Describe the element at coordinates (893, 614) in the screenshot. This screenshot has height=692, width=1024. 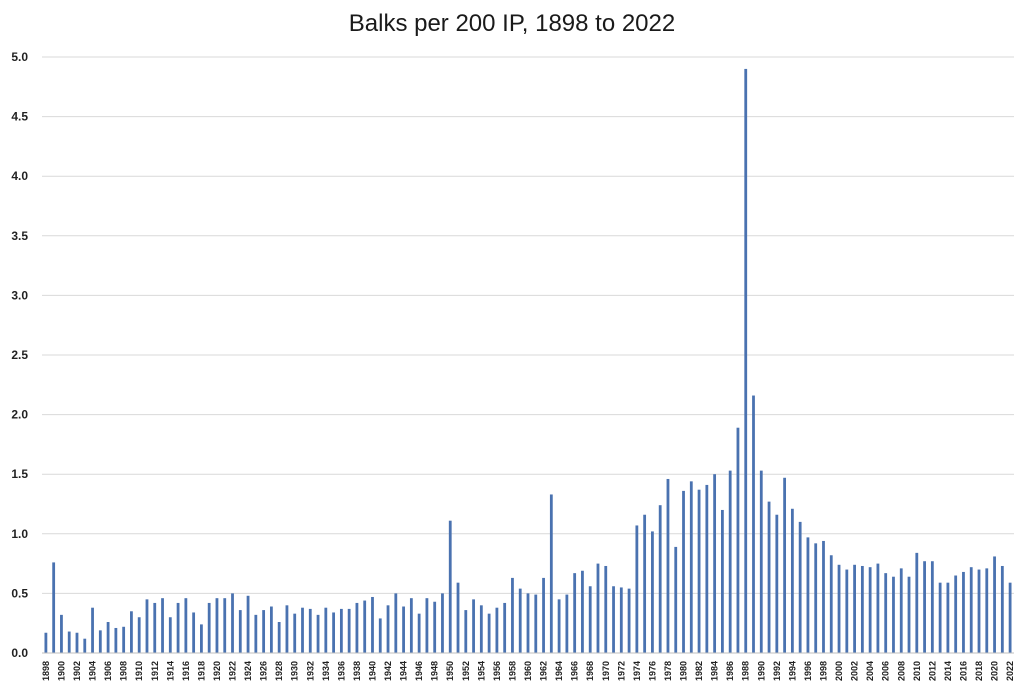
I see `bar-2007` at that location.